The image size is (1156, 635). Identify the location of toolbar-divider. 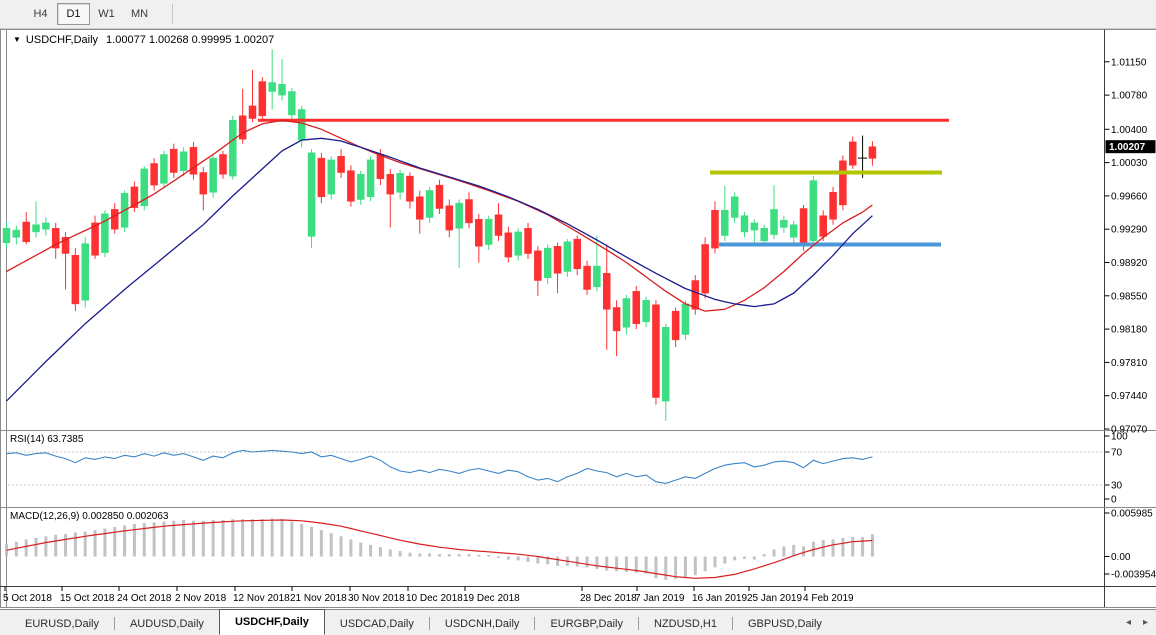
(172, 14).